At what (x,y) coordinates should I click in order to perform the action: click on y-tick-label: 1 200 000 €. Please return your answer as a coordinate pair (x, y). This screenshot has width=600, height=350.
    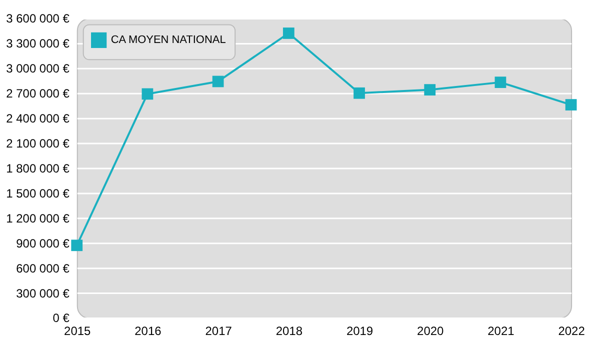
    Looking at the image, I should click on (38, 218).